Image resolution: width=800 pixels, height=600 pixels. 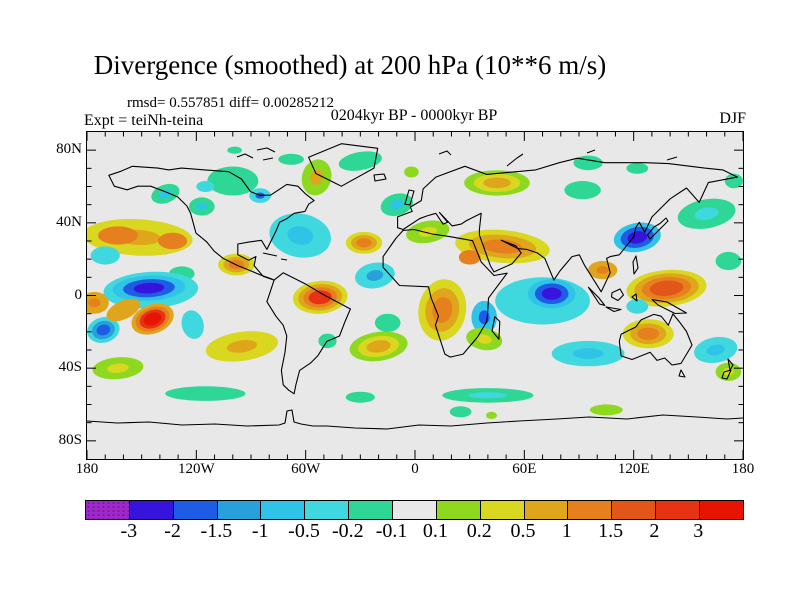 What do you see at coordinates (479, 531) in the screenshot?
I see `colorbar-level-0.2: 0.2` at bounding box center [479, 531].